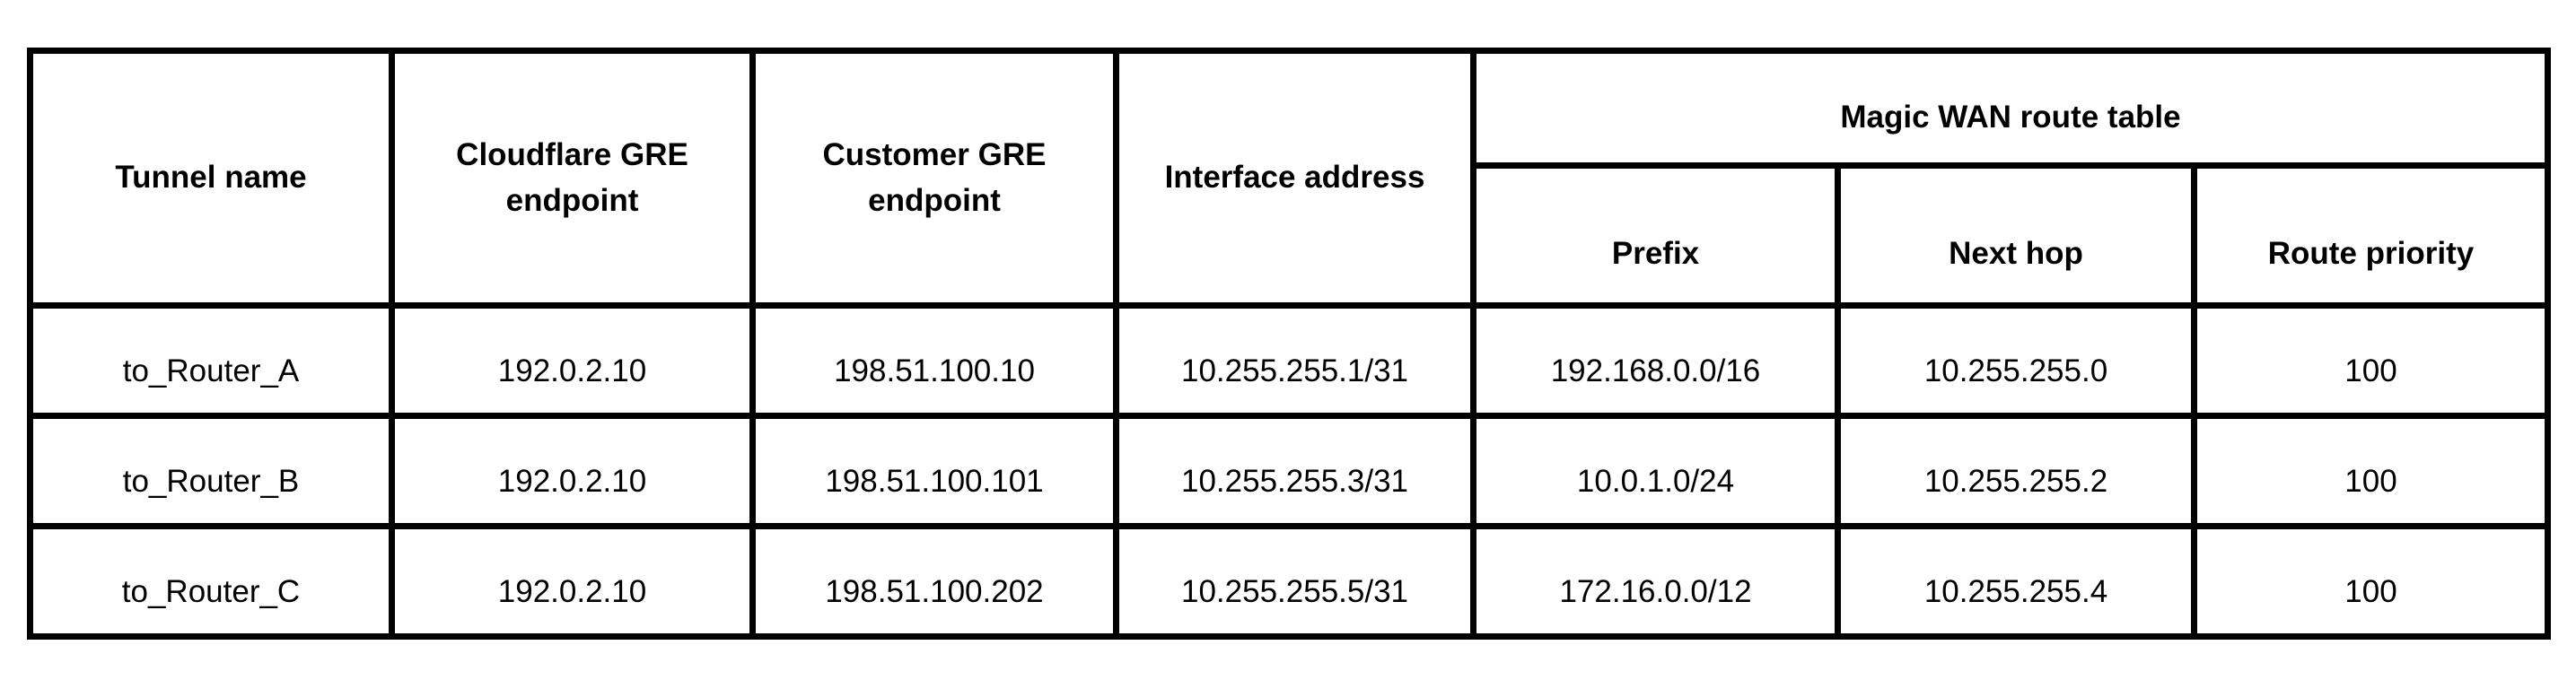 The width and height of the screenshot is (2576, 680). I want to click on header-cell-magic-wan-route-table: Magic WAN route table, so click(2010, 108).